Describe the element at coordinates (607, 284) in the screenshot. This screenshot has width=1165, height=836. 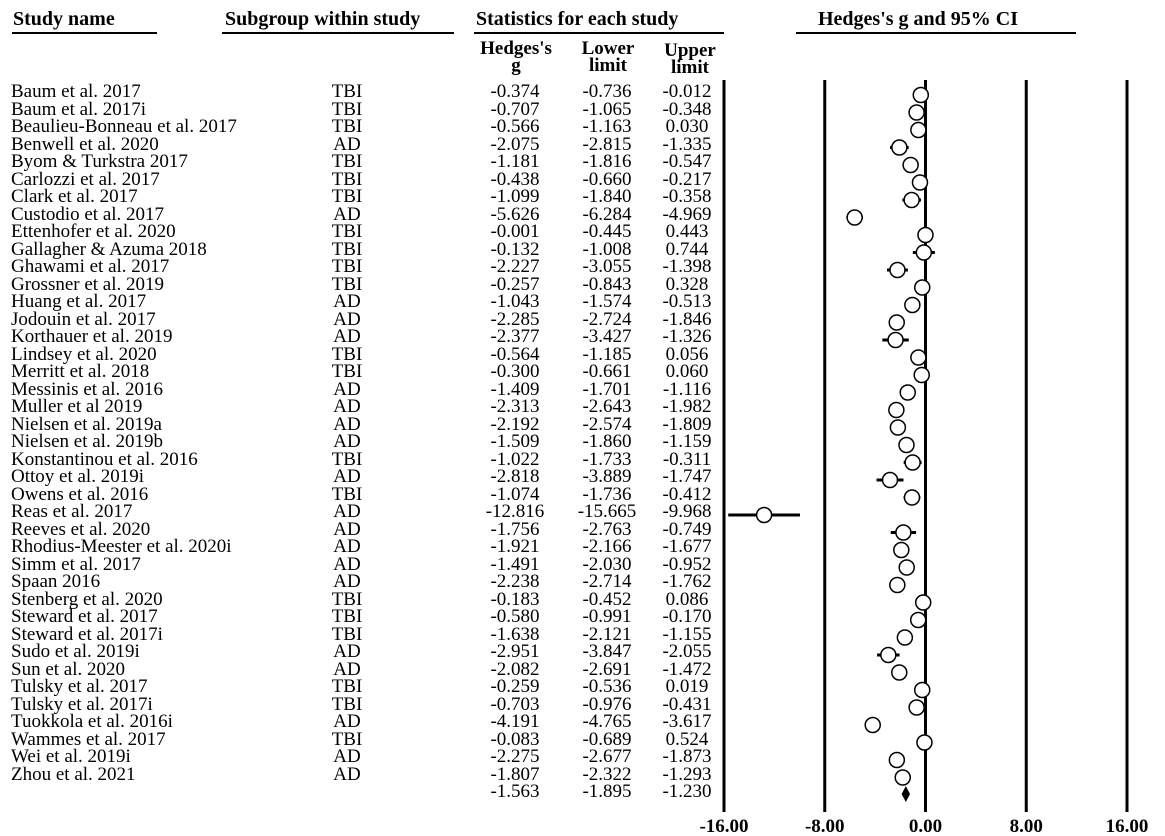
I see `lower-limit-cell: -0.843` at that location.